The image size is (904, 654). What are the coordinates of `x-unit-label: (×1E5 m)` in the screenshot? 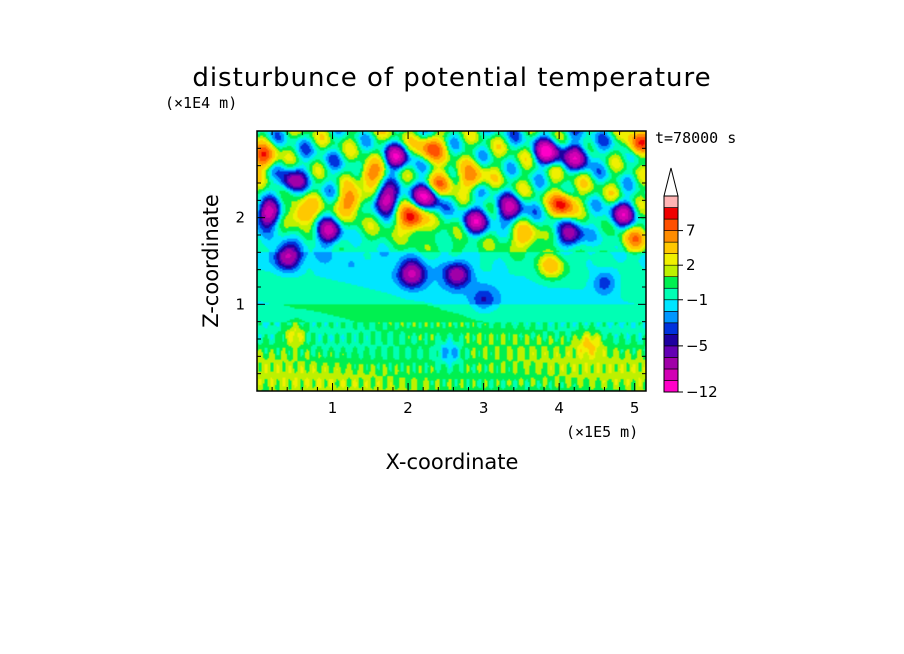 It's located at (602, 432).